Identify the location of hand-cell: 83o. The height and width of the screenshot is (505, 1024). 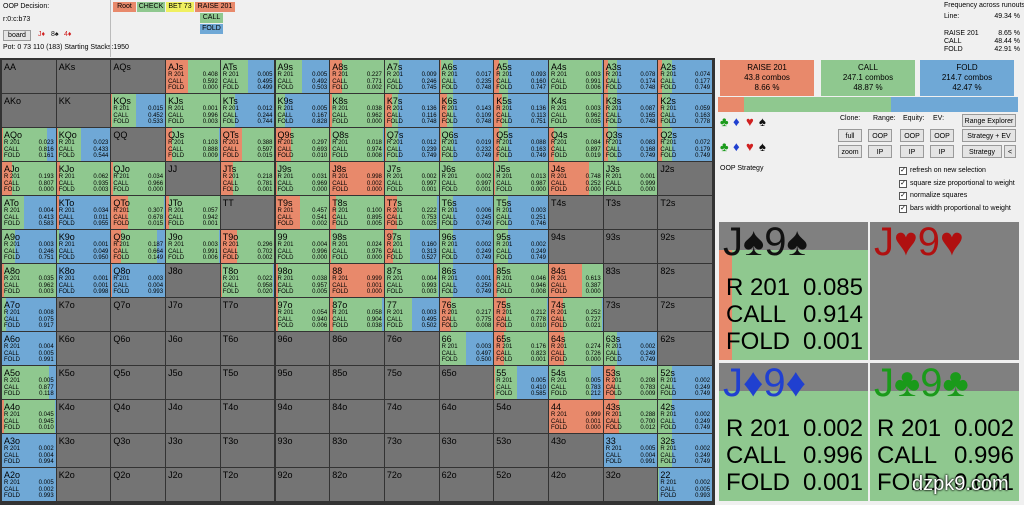
(357, 450).